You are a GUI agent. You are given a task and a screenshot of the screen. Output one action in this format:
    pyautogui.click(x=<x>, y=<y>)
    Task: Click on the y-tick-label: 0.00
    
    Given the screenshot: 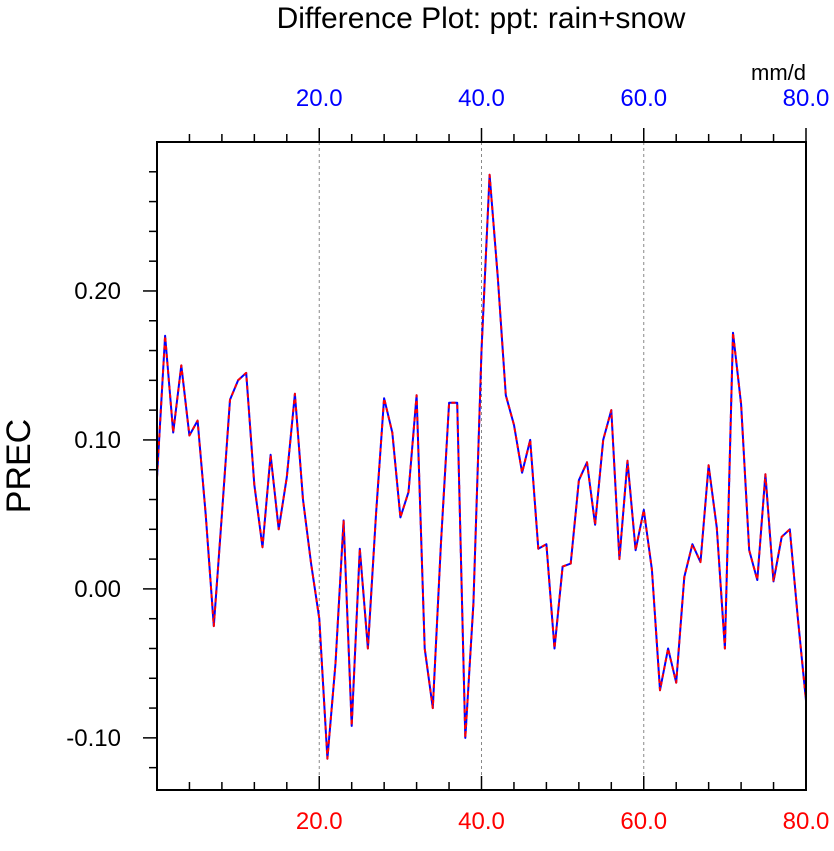 What is the action you would take?
    pyautogui.click(x=97, y=589)
    